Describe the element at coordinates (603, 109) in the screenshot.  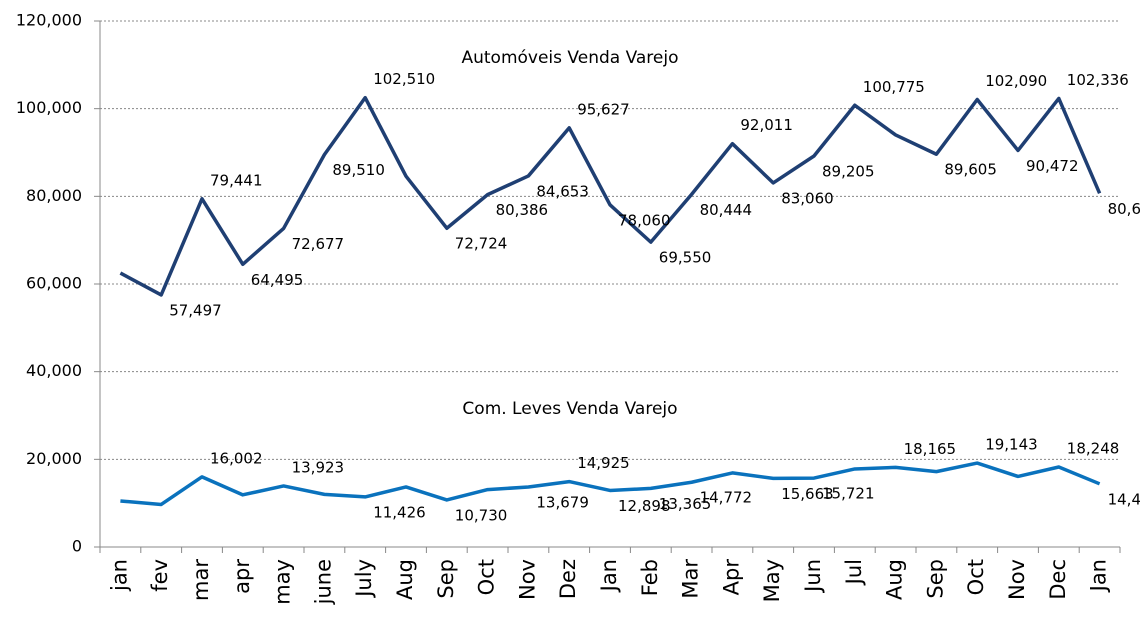
I see `data-label: 95,627` at that location.